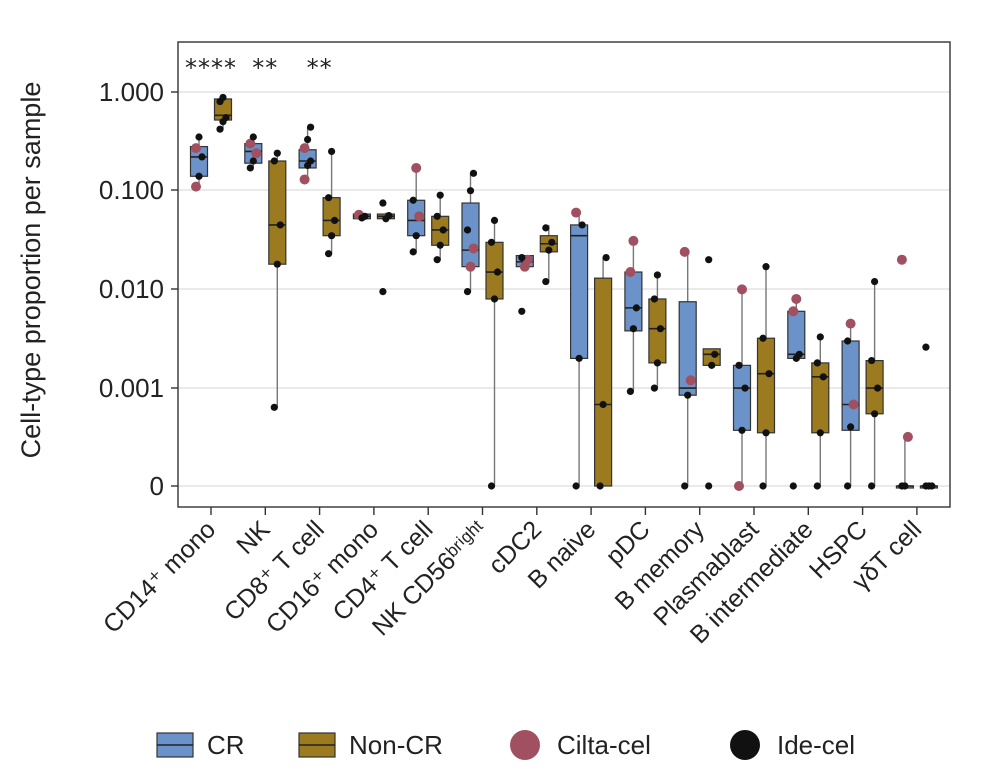 This screenshot has height=784, width=990. I want to click on x-tick-label: CD14⁺ mono, so click(159, 576).